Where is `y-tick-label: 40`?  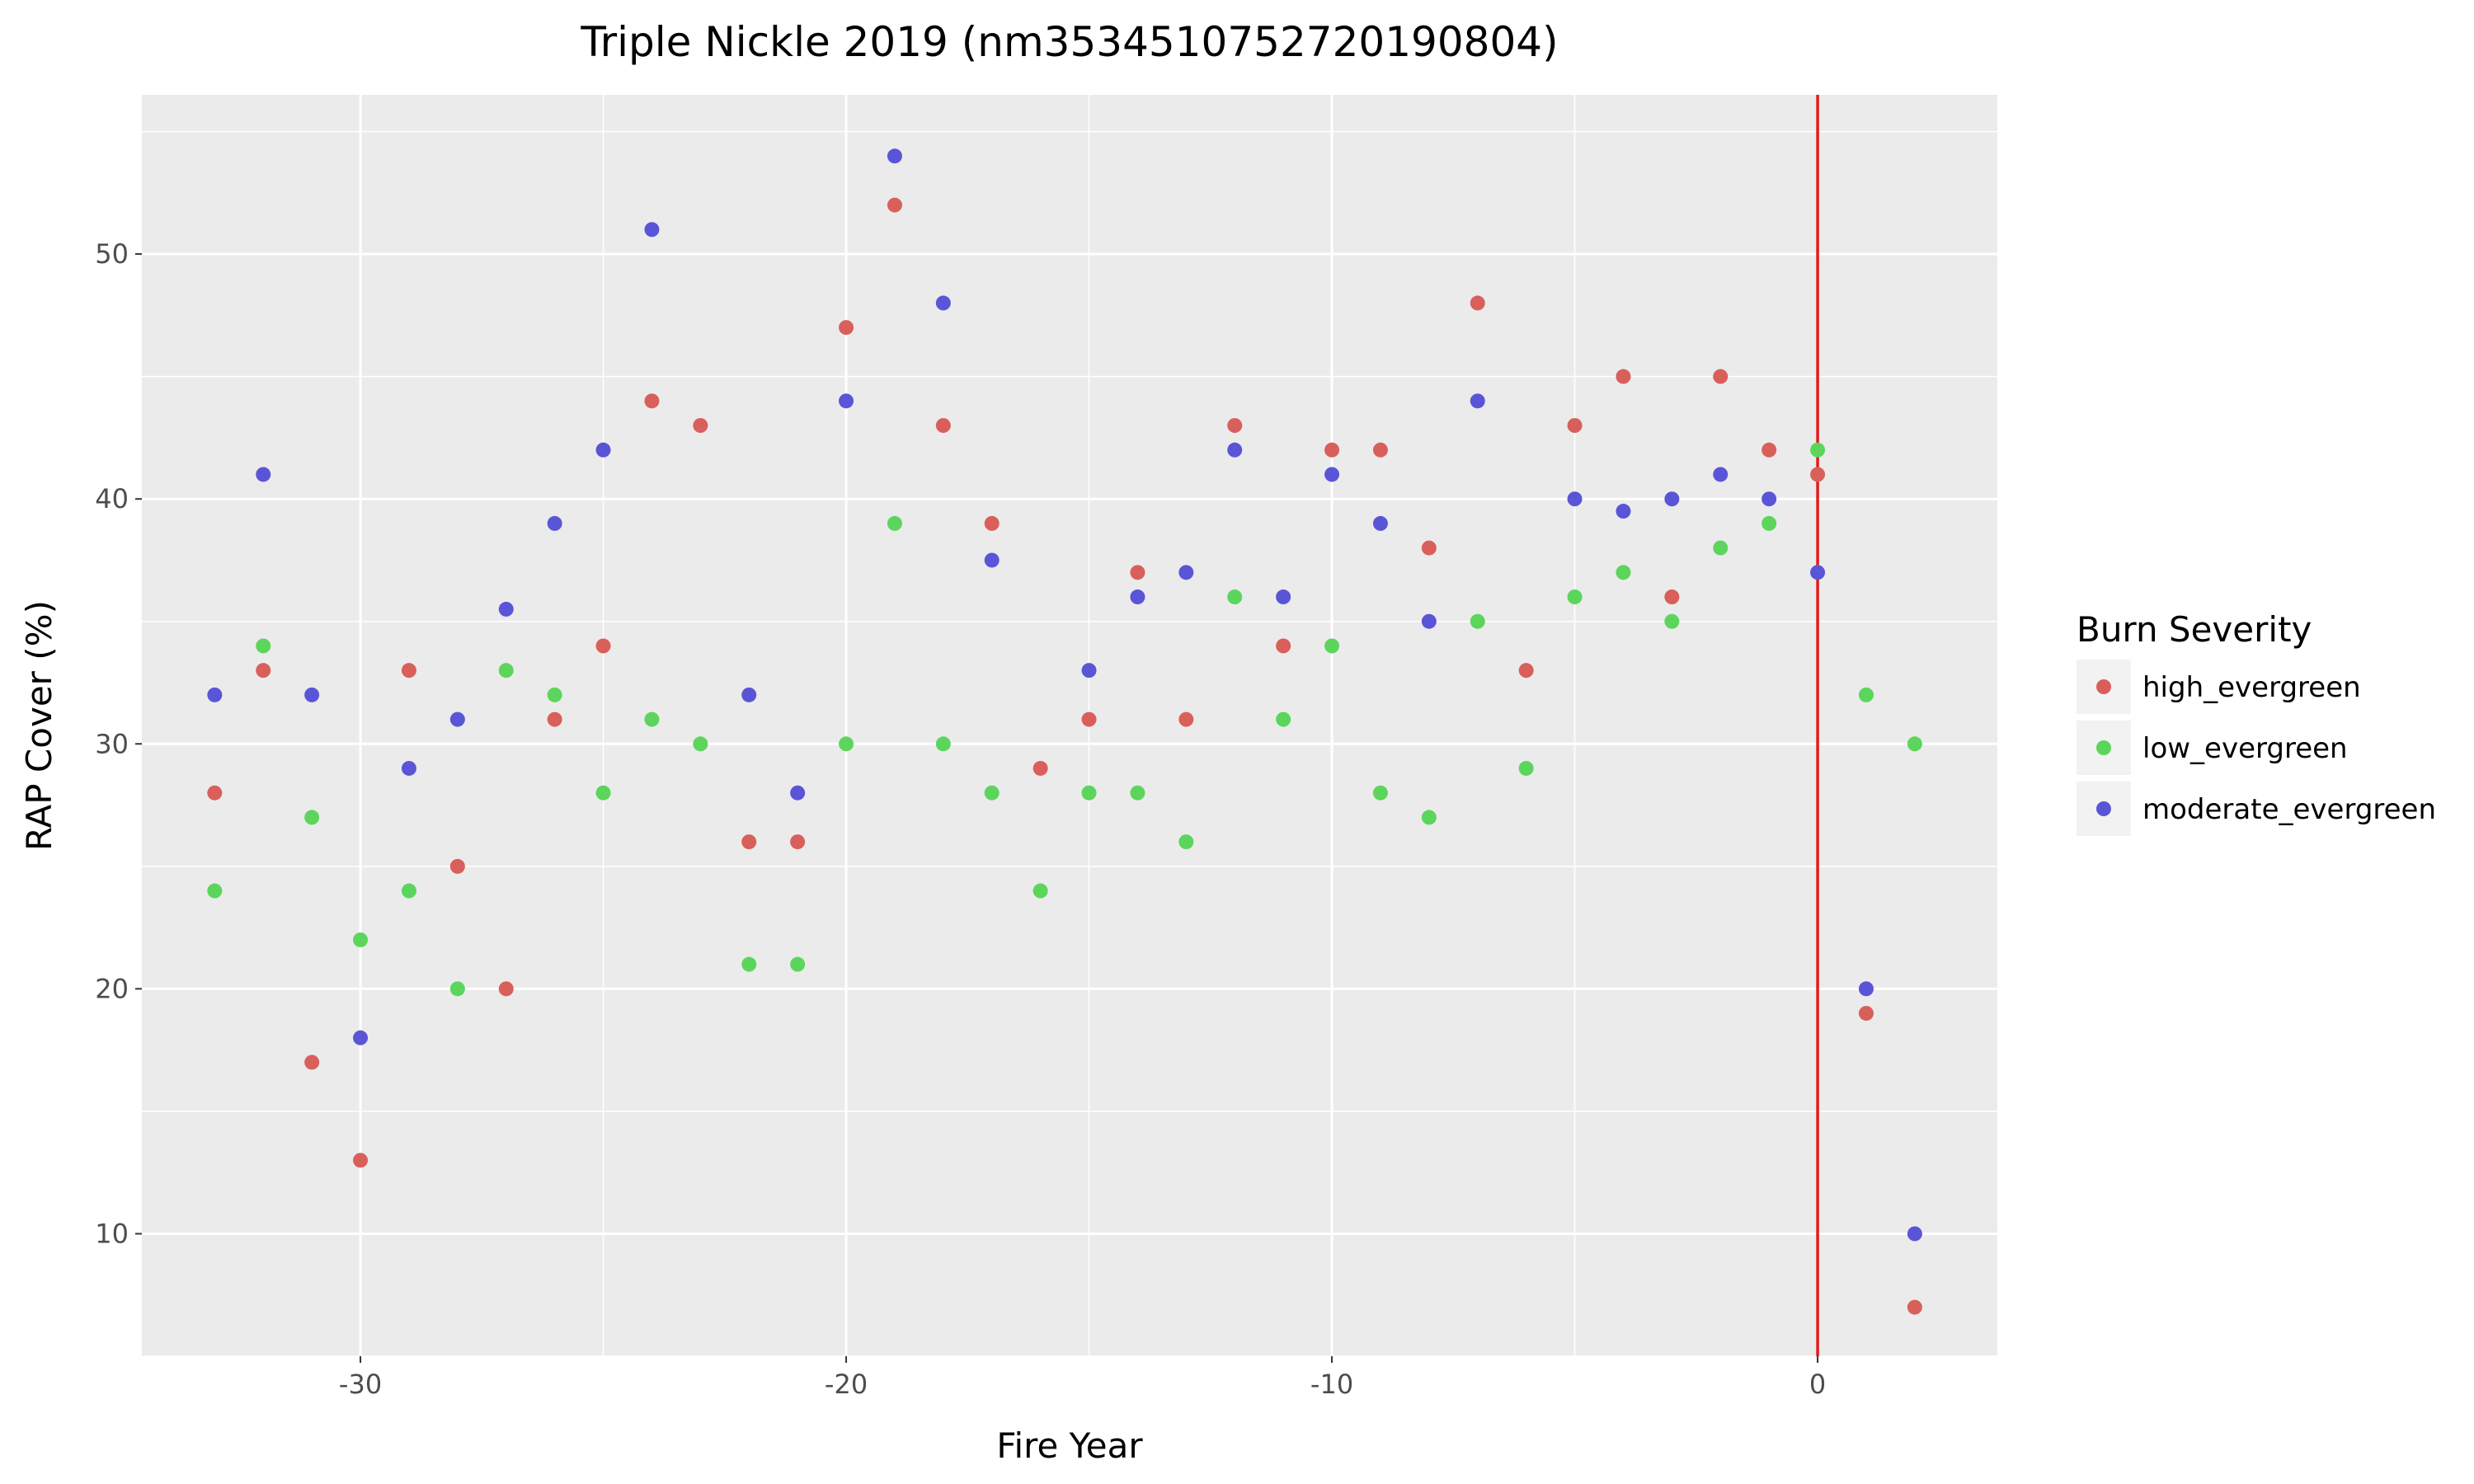 y-tick-label: 40 is located at coordinates (112, 499).